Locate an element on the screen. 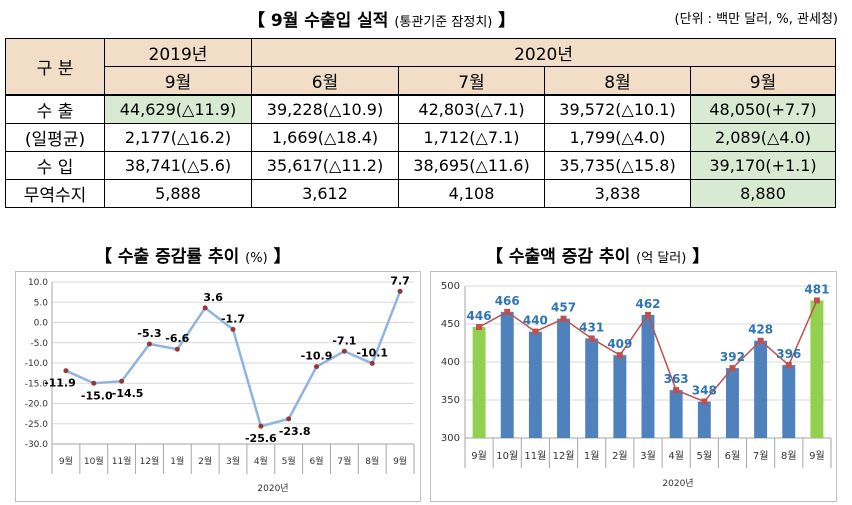 Image resolution: width=852 pixels, height=505 pixels. y-tick-label: 400 is located at coordinates (450, 362).